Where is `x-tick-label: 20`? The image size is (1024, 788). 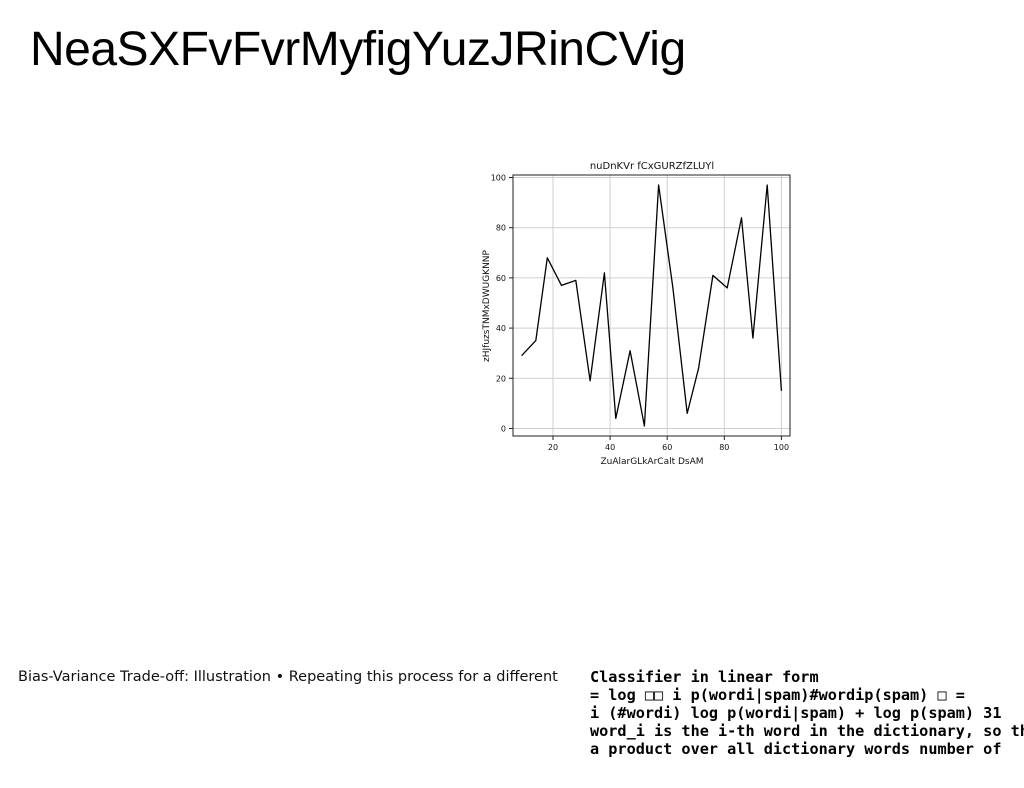
x-tick-label: 20 is located at coordinates (553, 447).